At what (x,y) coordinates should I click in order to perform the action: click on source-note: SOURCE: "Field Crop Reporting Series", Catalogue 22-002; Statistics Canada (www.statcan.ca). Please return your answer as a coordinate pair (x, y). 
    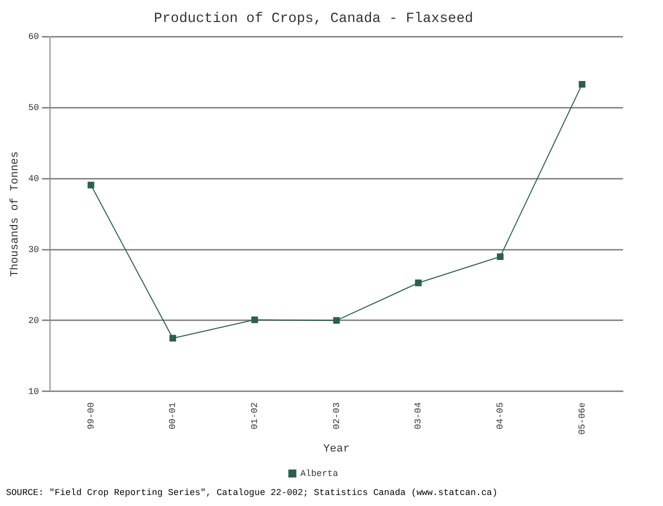
    Looking at the image, I should click on (252, 493).